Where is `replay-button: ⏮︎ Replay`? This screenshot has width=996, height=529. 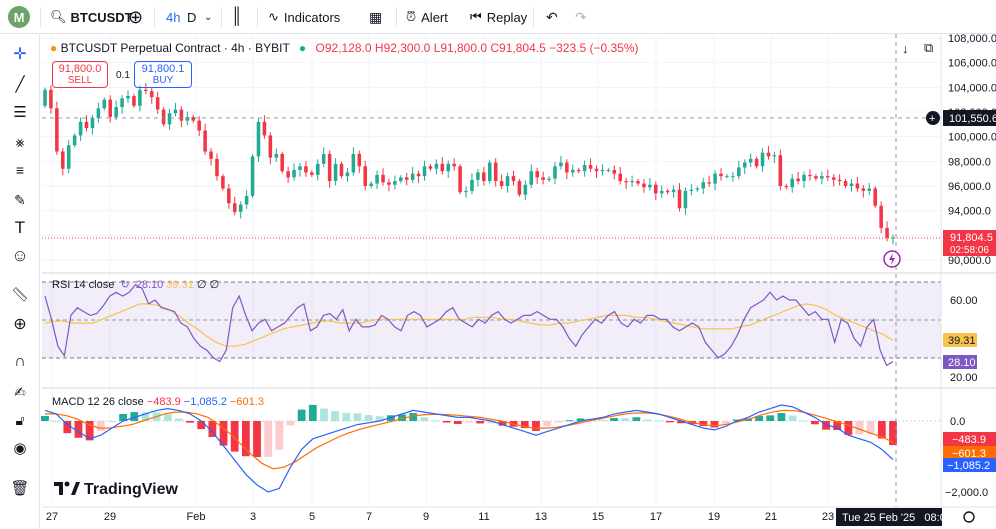
replay-button: ⏮︎ Replay is located at coordinates (498, 17).